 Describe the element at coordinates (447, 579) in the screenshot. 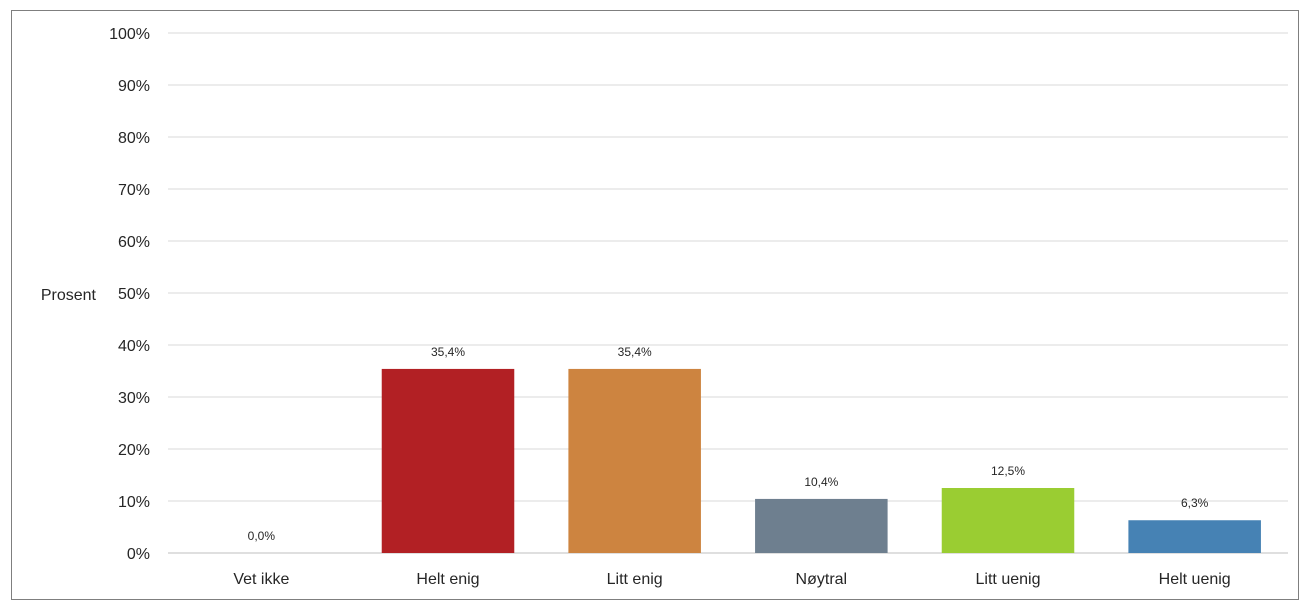

I see `x-category-label: Helt enig` at that location.